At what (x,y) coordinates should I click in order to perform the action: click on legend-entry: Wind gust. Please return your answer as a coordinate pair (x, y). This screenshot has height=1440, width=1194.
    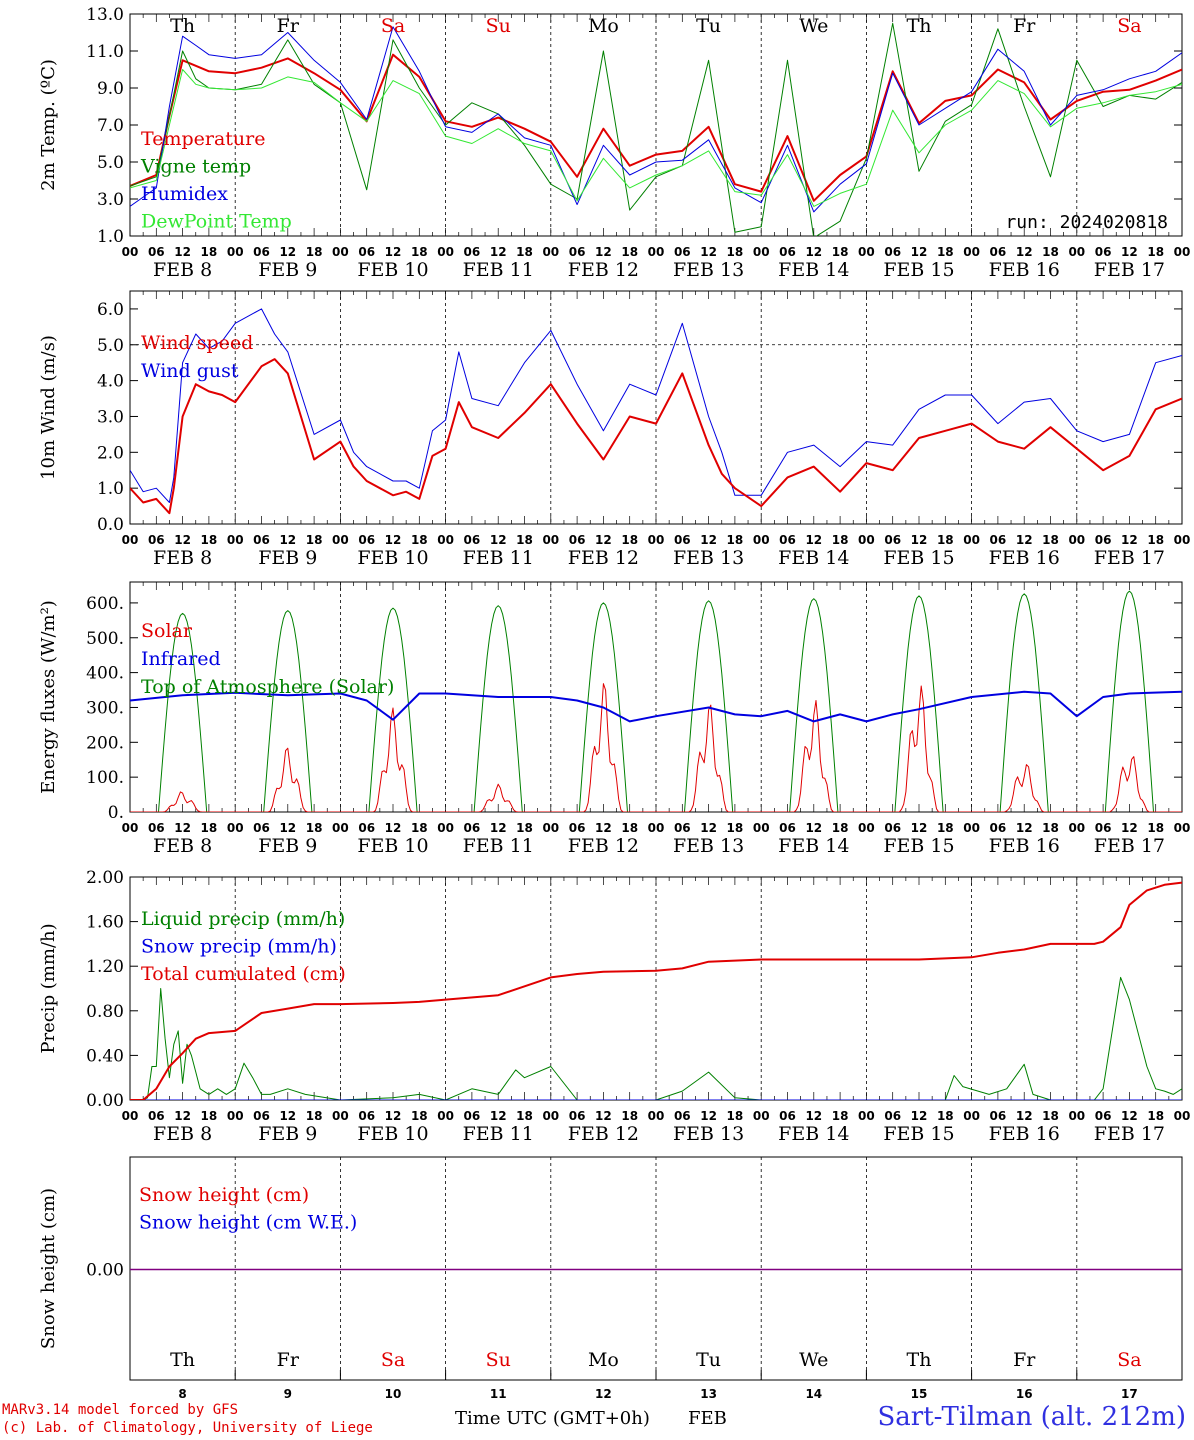
    Looking at the image, I should click on (190, 371).